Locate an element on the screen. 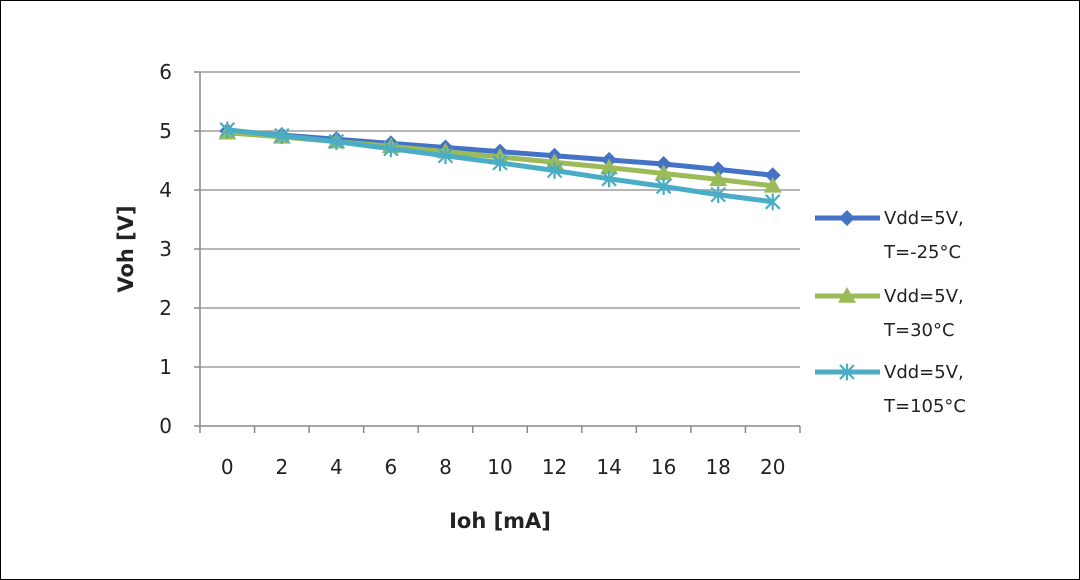 The height and width of the screenshot is (580, 1080). x-tick-label: 16 is located at coordinates (663, 467).